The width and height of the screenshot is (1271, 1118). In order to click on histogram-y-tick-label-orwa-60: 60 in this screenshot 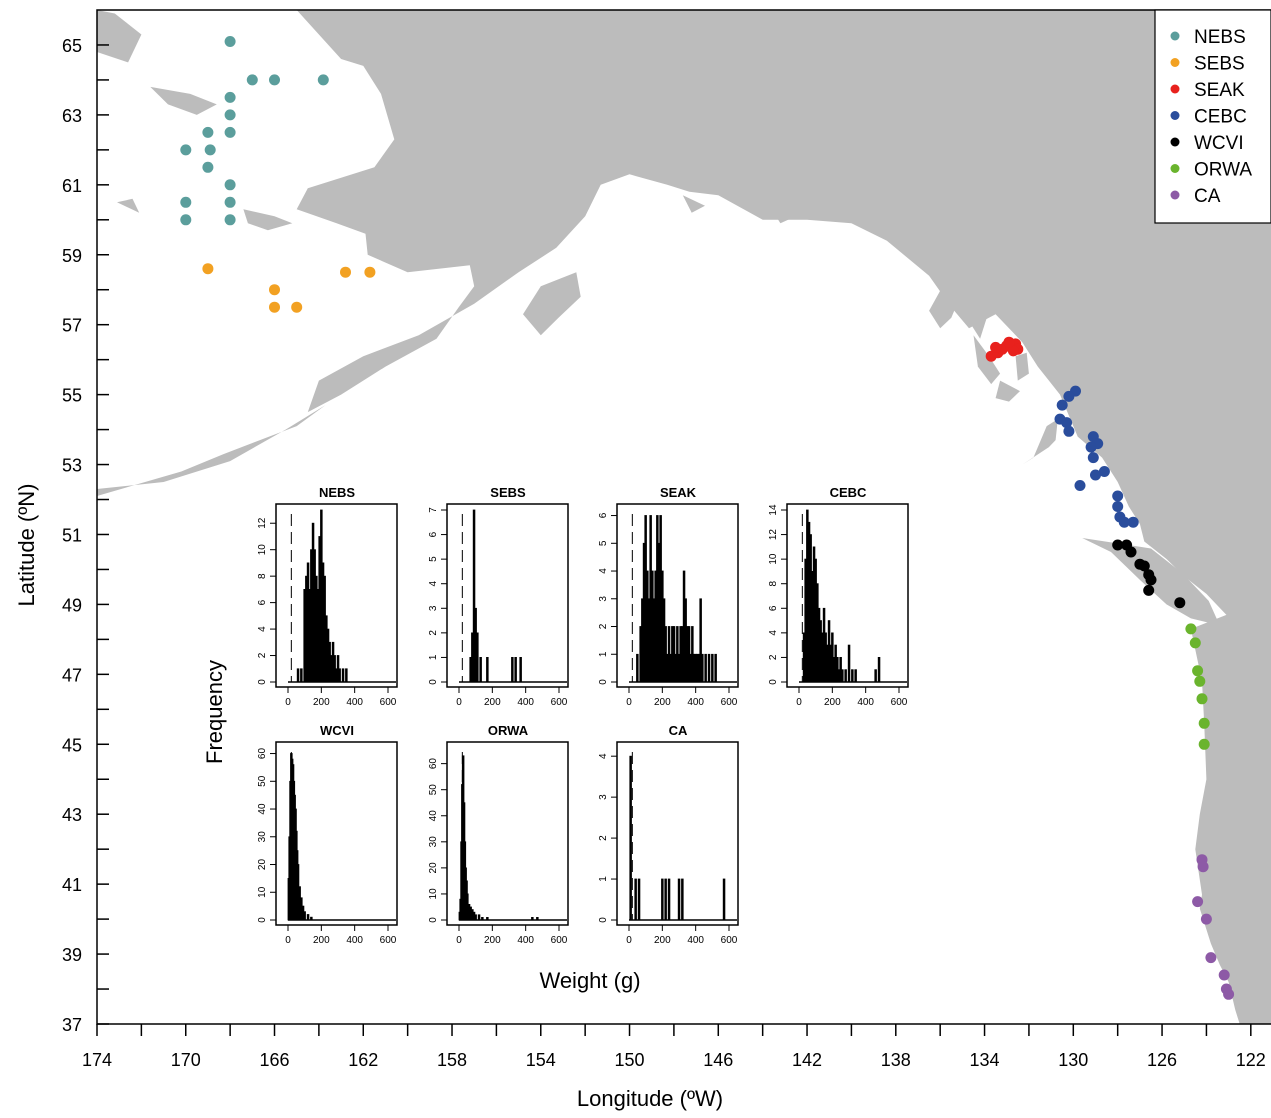, I will do `click(433, 764)`.